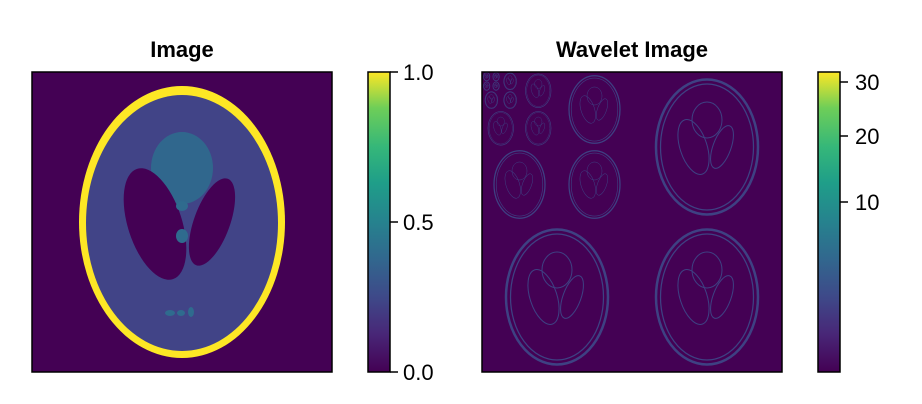 Image resolution: width=922 pixels, height=404 pixels. Describe the element at coordinates (707, 147) in the screenshot. I see `wavelet-band-l0-horizontal` at that location.